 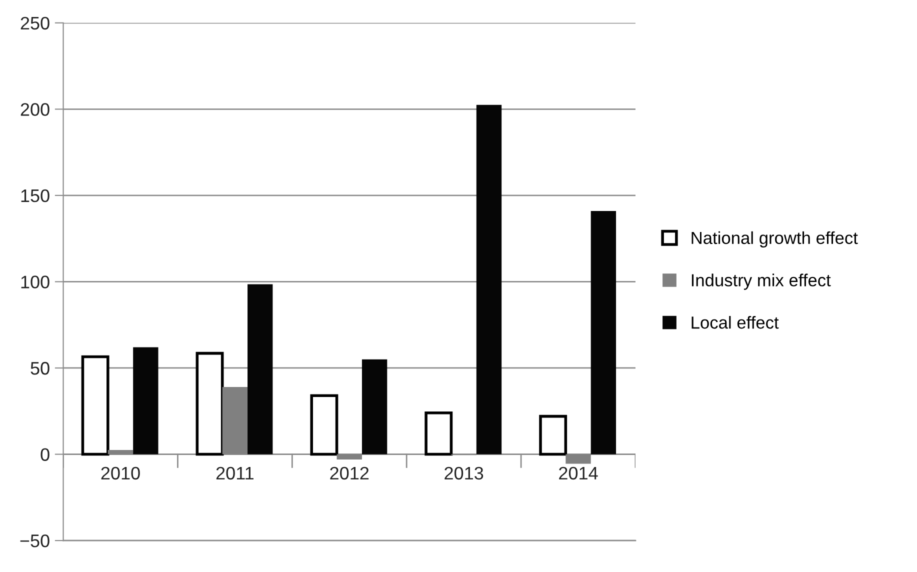 What do you see at coordinates (735, 322) in the screenshot?
I see `legend-label: Local effect` at bounding box center [735, 322].